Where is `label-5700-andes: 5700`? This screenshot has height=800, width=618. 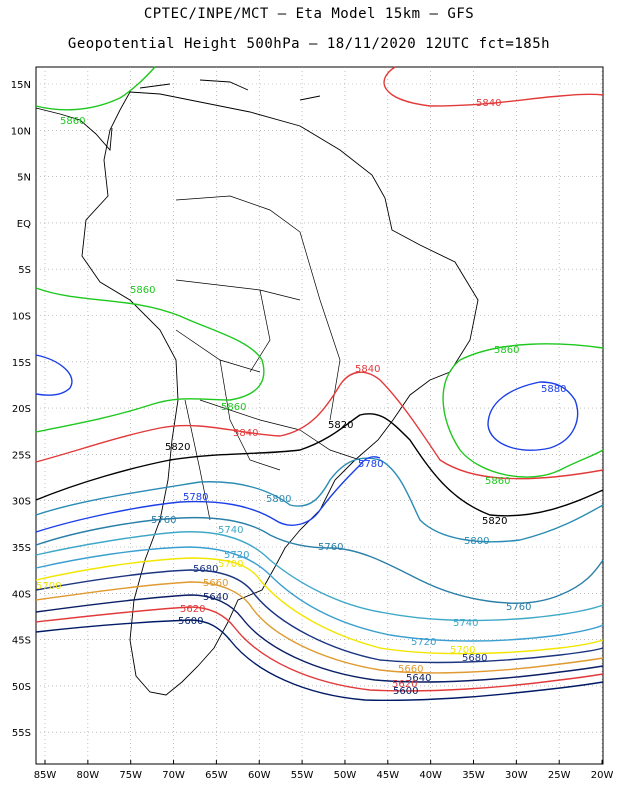 label-5700-andes: 5700 is located at coordinates (230, 564).